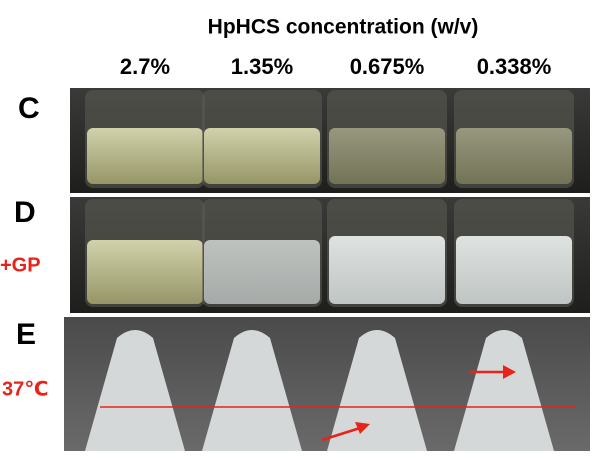  Describe the element at coordinates (343, 27) in the screenshot. I see `figure-title: HpHCS concentration (w/v)` at that location.